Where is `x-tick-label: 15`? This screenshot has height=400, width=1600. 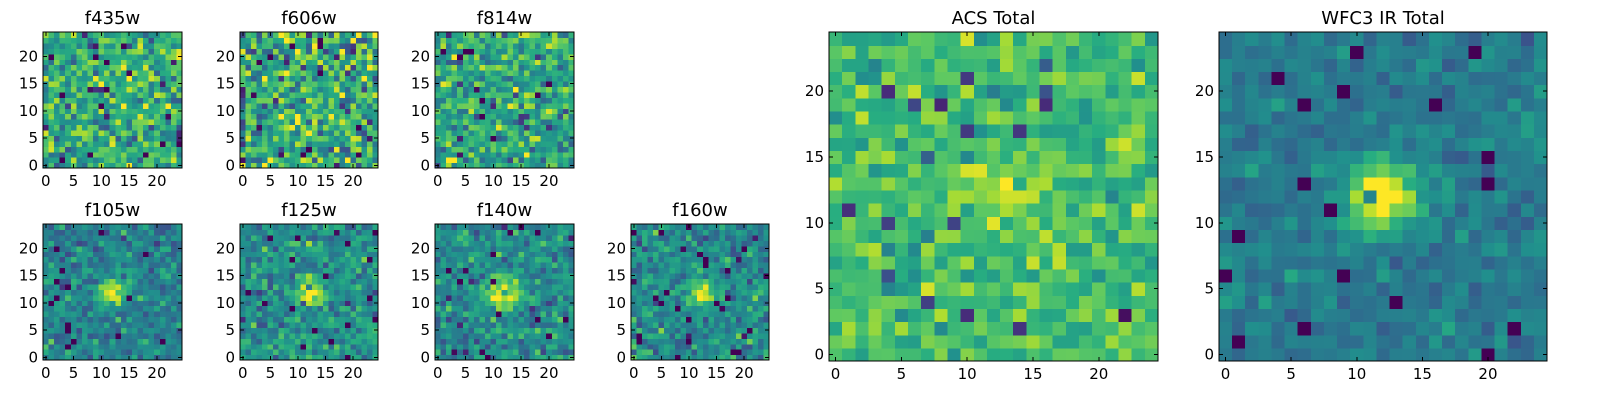
x-tick-label: 15 is located at coordinates (325, 373).